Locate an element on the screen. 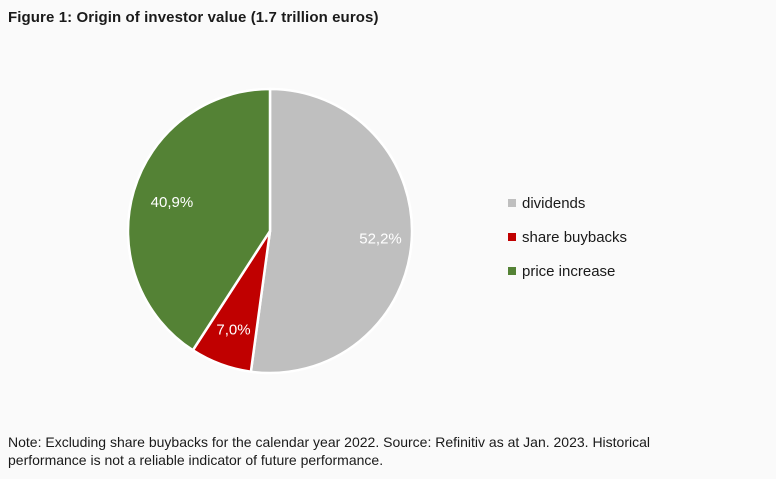 This screenshot has width=776, height=479. legend-label: price increase is located at coordinates (569, 271).